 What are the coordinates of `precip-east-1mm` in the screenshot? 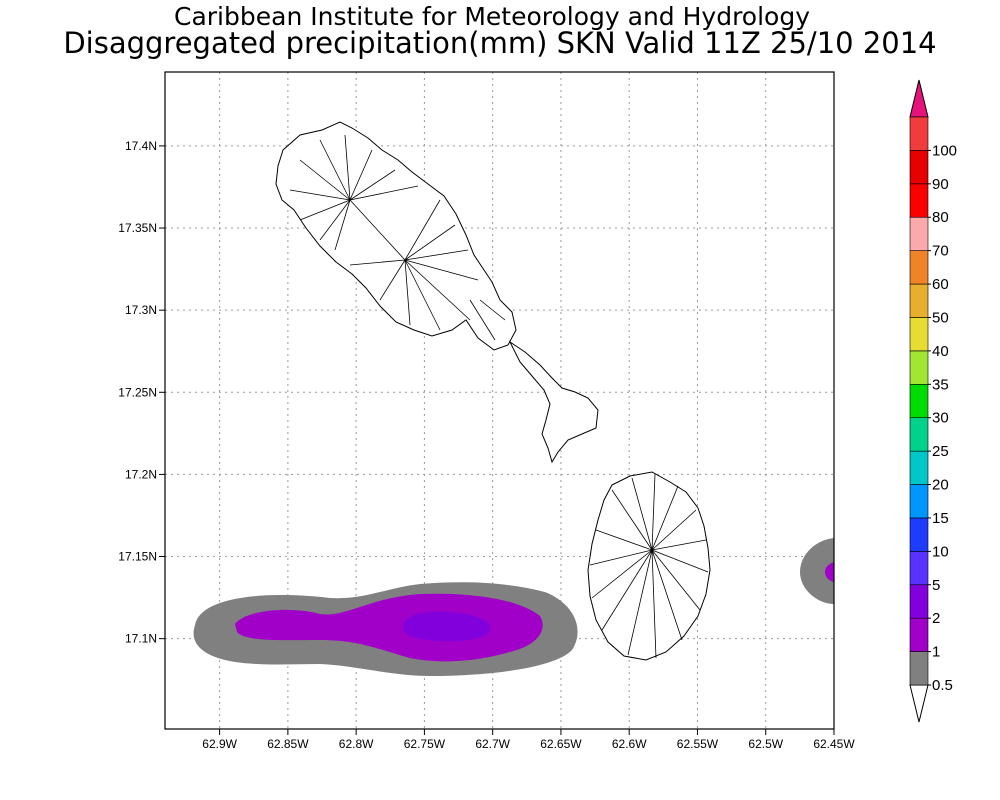 It's located at (829, 572).